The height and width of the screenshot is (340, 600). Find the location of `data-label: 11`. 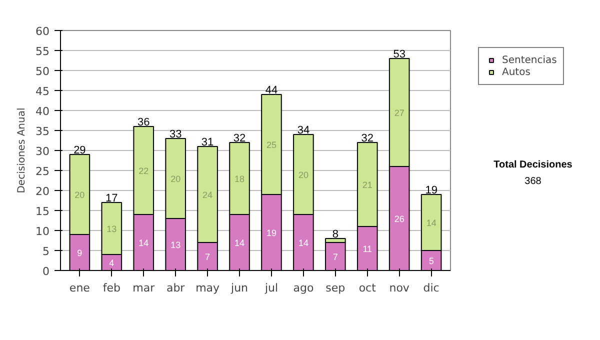

data-label: 11 is located at coordinates (367, 249).